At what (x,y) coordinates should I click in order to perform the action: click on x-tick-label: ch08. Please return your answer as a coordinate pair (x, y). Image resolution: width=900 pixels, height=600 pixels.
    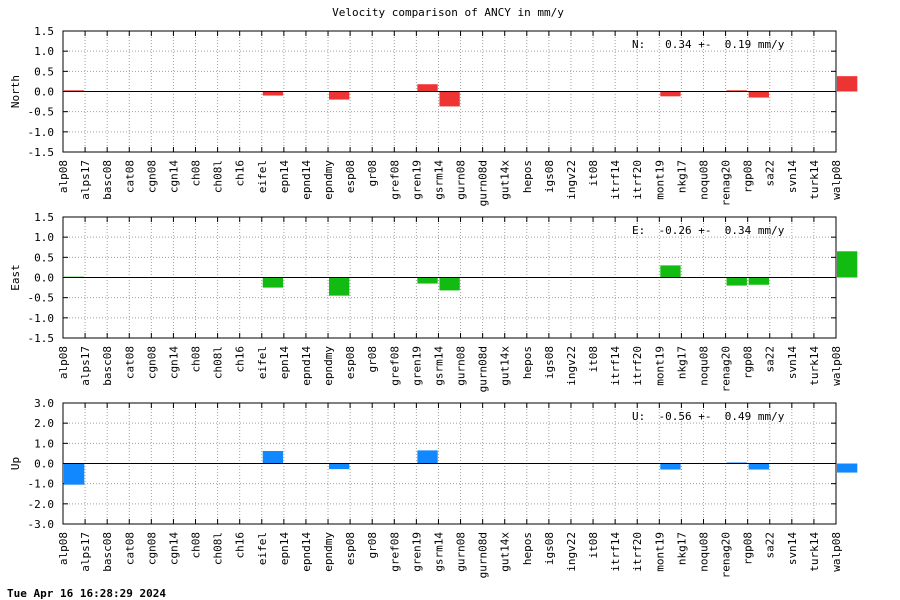
    Looking at the image, I should click on (196, 359).